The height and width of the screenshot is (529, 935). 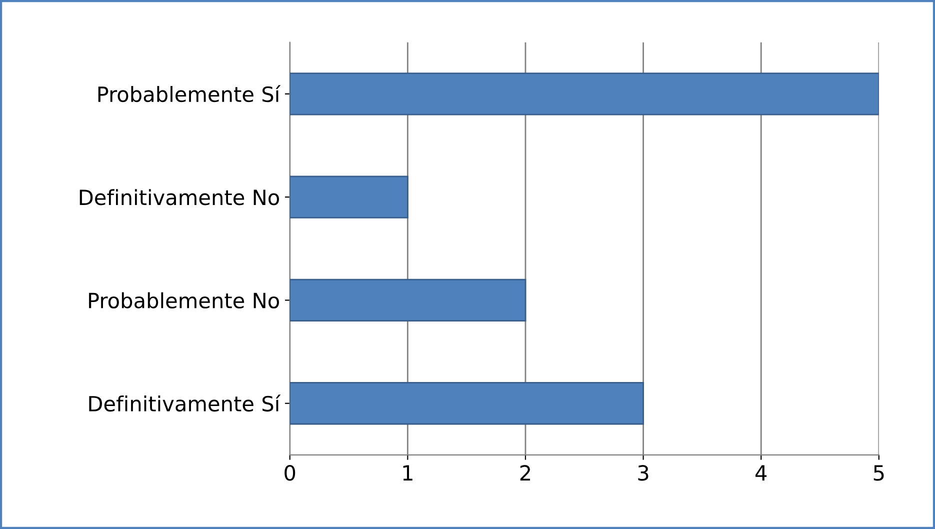 What do you see at coordinates (879, 473) in the screenshot?
I see `x-tick-label: 5` at bounding box center [879, 473].